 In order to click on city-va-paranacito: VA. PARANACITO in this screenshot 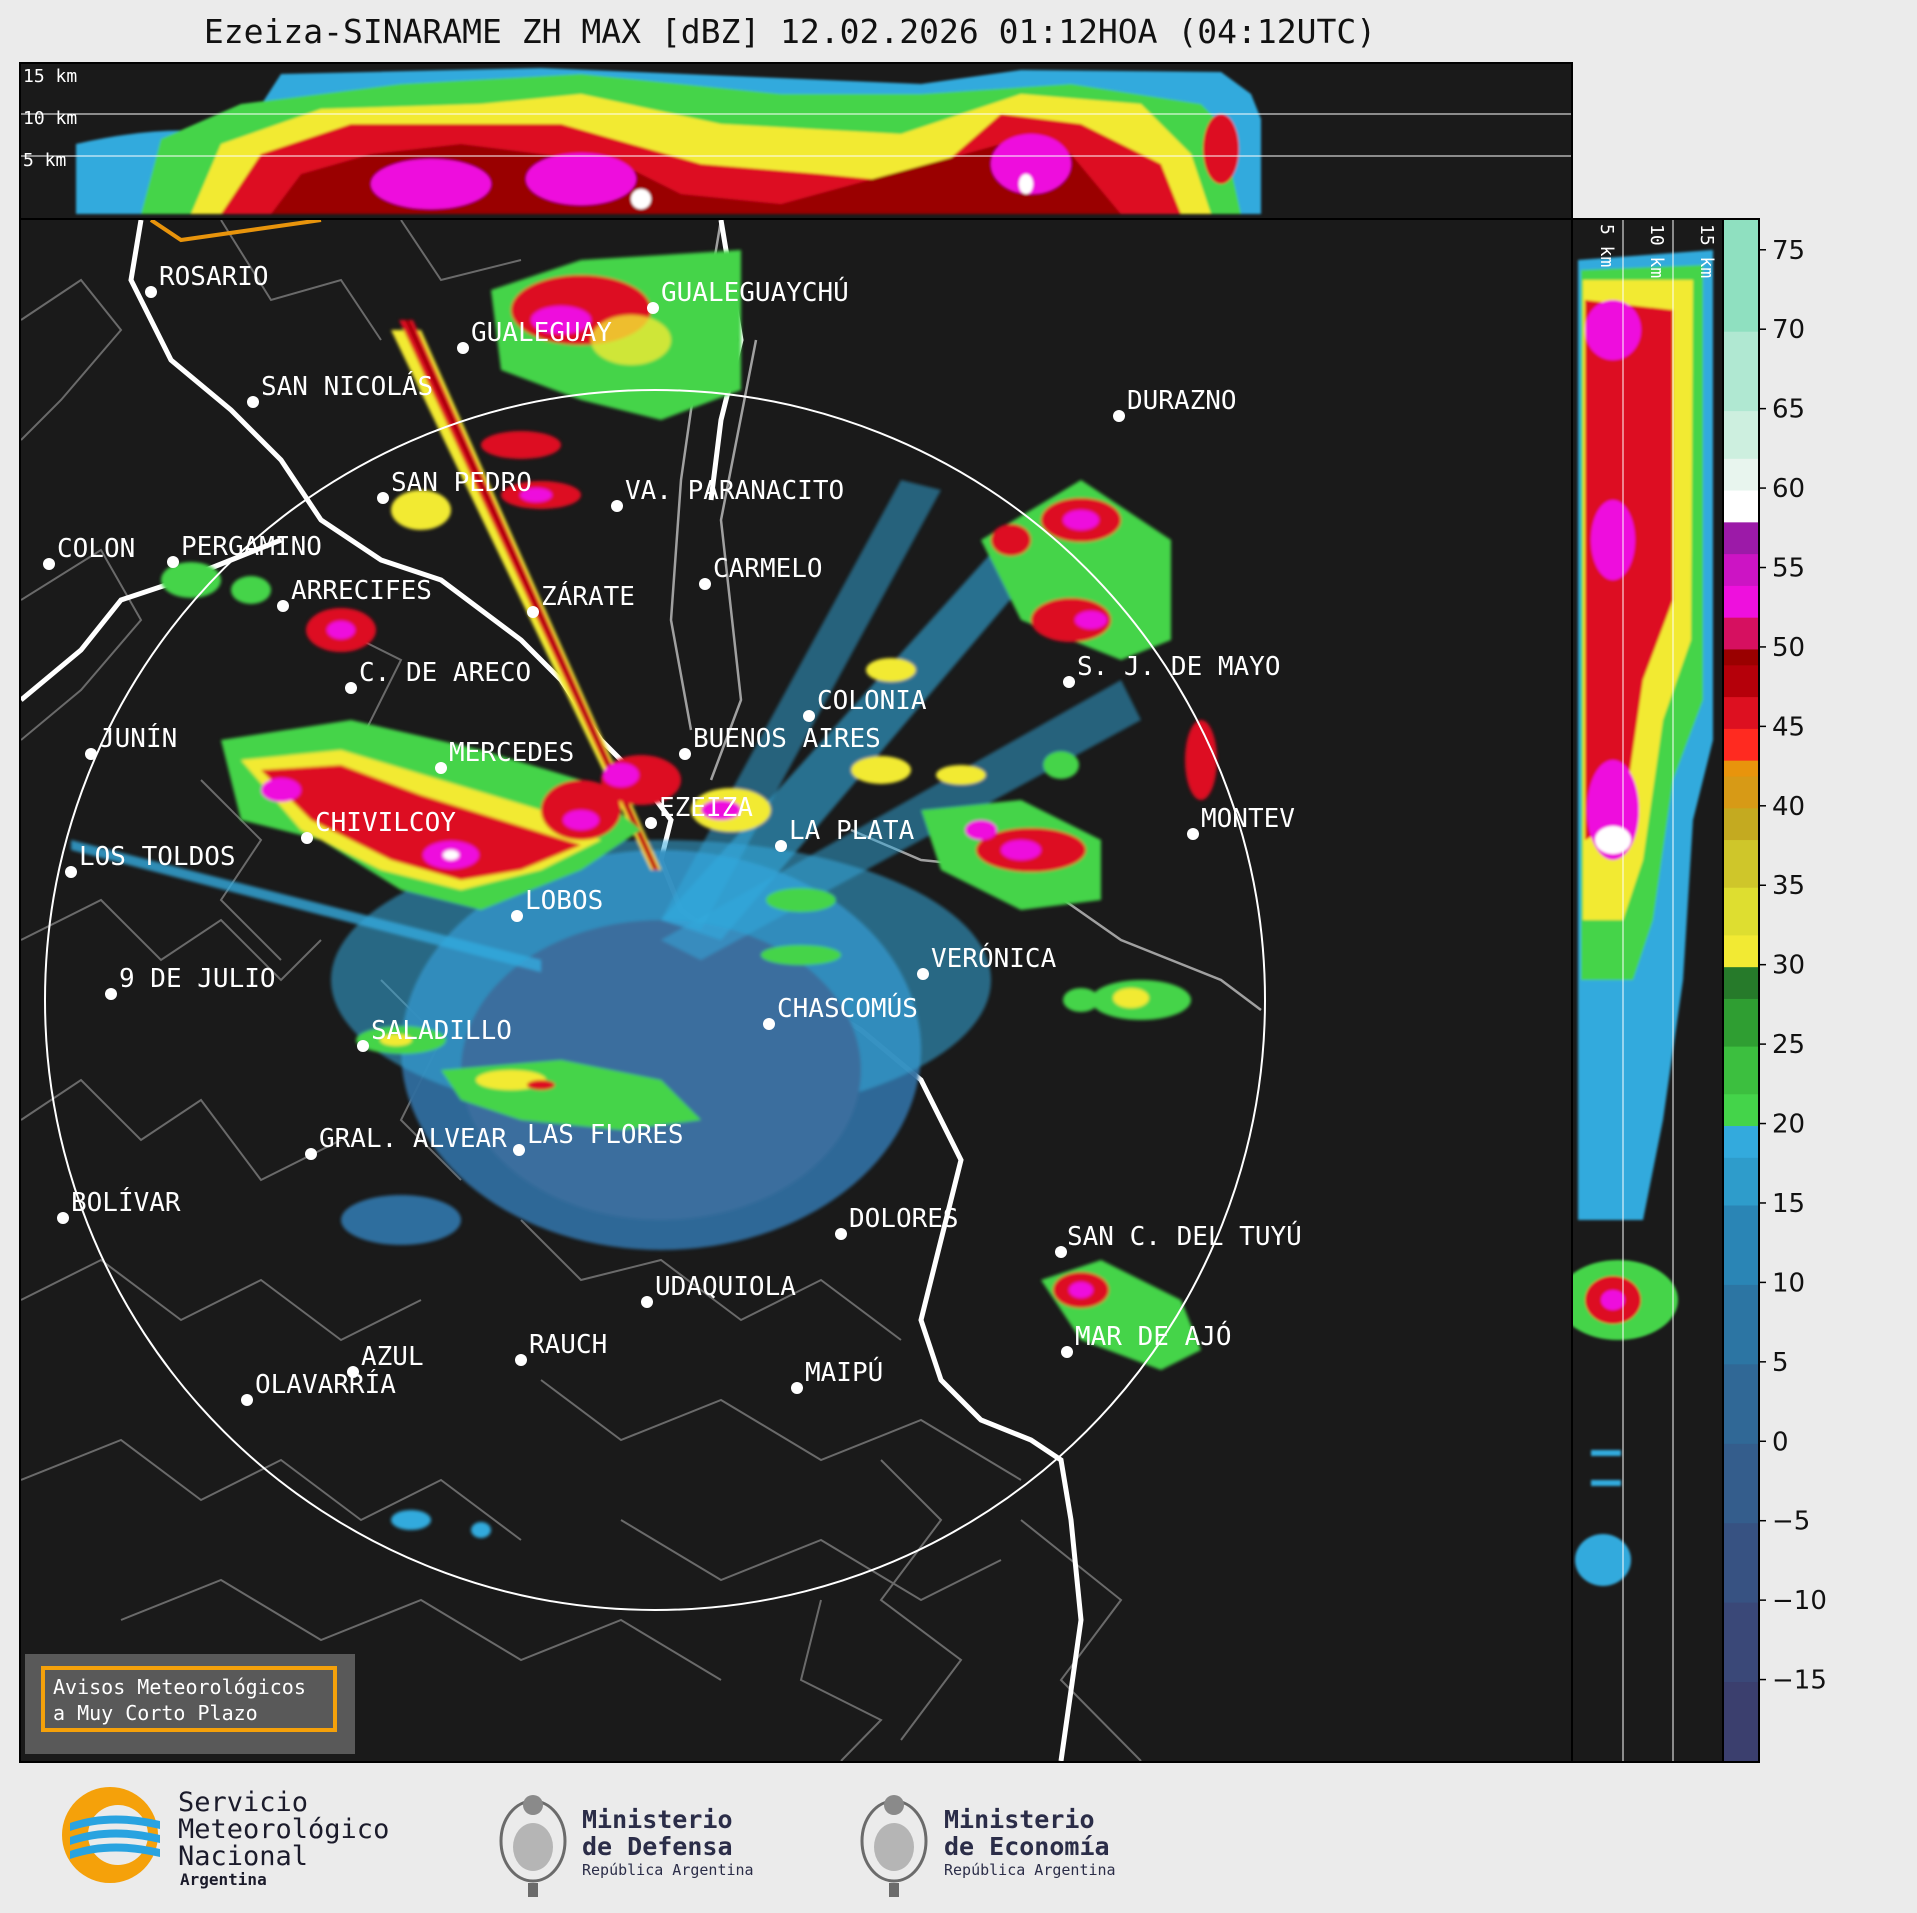, I will do `click(727, 494)`.